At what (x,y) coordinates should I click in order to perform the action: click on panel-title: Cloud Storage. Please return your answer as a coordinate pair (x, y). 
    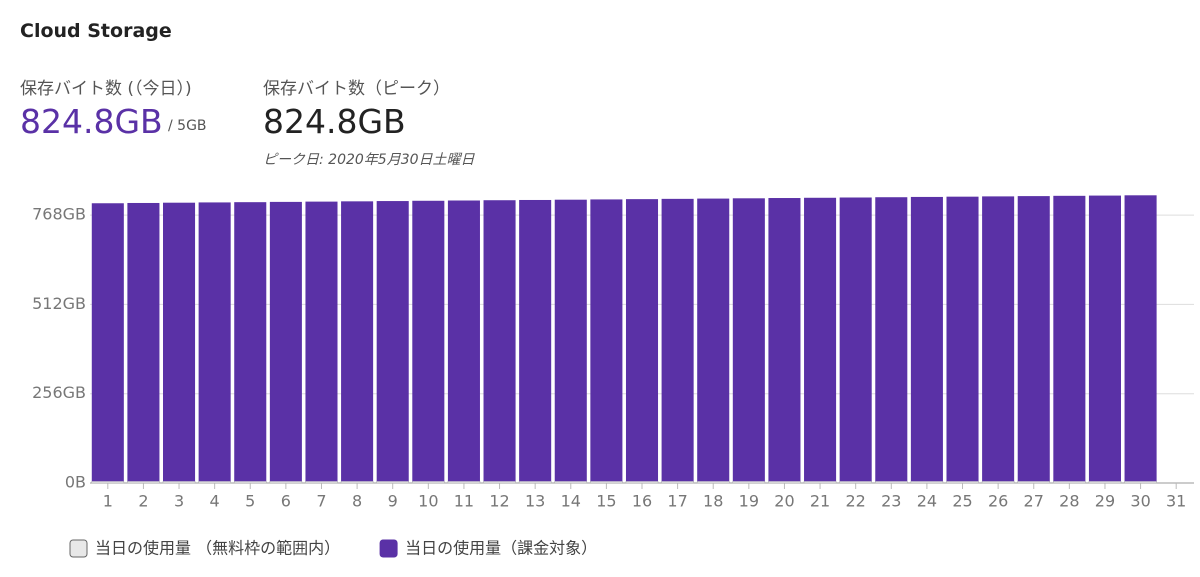
    Looking at the image, I should click on (96, 31).